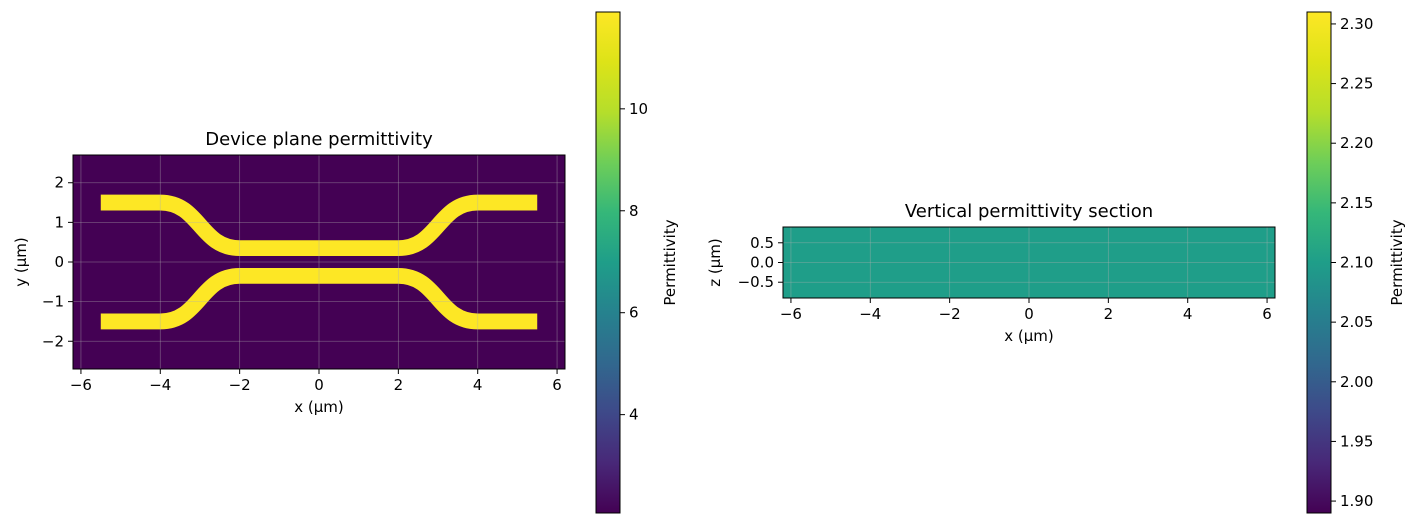 Image resolution: width=1416 pixels, height=526 pixels. What do you see at coordinates (637, 262) in the screenshot?
I see `device-plane-colorbar: 4 6 8 10 Permittivity` at bounding box center [637, 262].